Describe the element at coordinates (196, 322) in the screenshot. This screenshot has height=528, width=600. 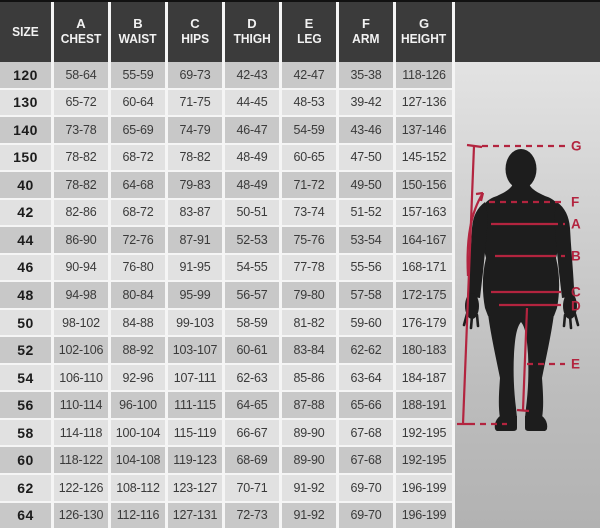
I see `value-cell: 99-103` at that location.